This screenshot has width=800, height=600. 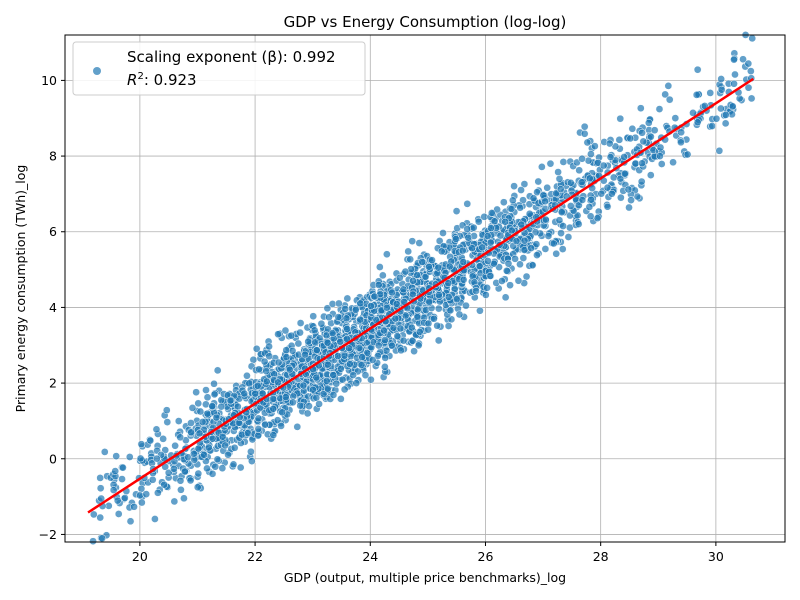 I want to click on legend-box, so click(x=219, y=68).